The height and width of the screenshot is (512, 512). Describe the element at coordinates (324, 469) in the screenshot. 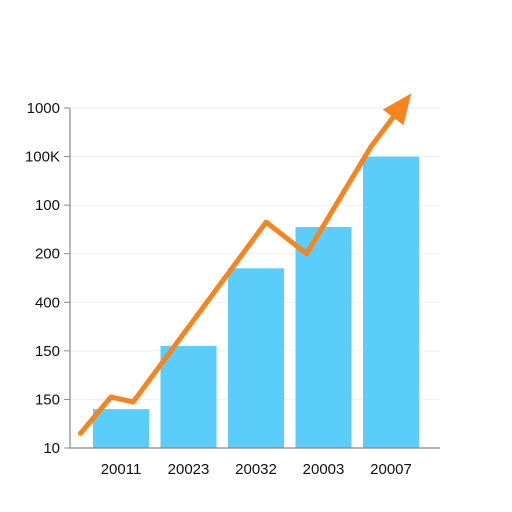

I see `x-tick-label: 20003` at that location.